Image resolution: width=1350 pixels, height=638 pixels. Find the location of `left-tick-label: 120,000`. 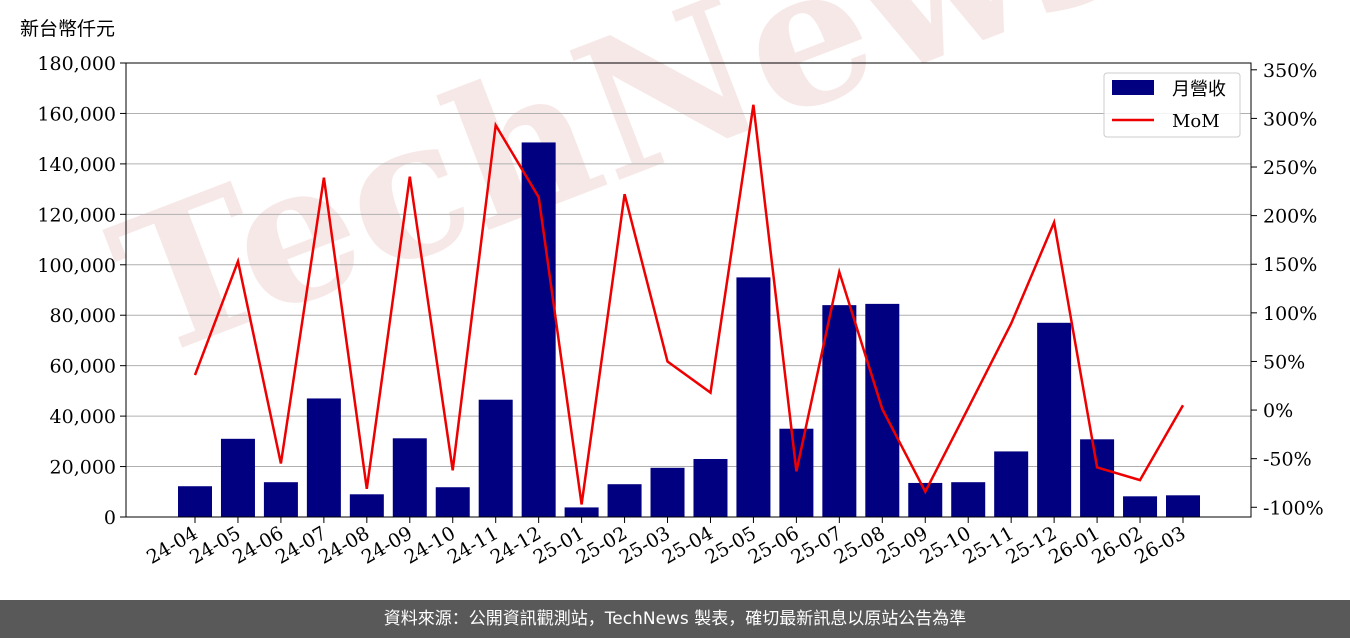

left-tick-label: 120,000 is located at coordinates (76, 215).